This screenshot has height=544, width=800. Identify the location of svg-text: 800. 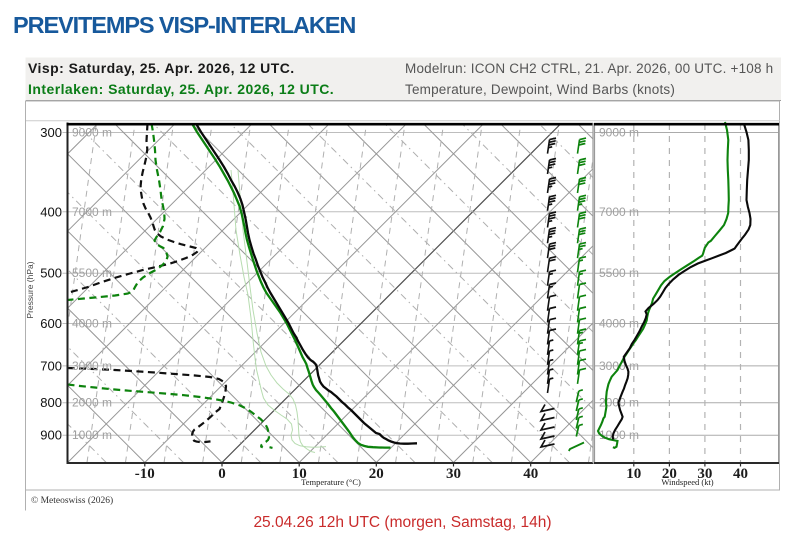
(51, 402).